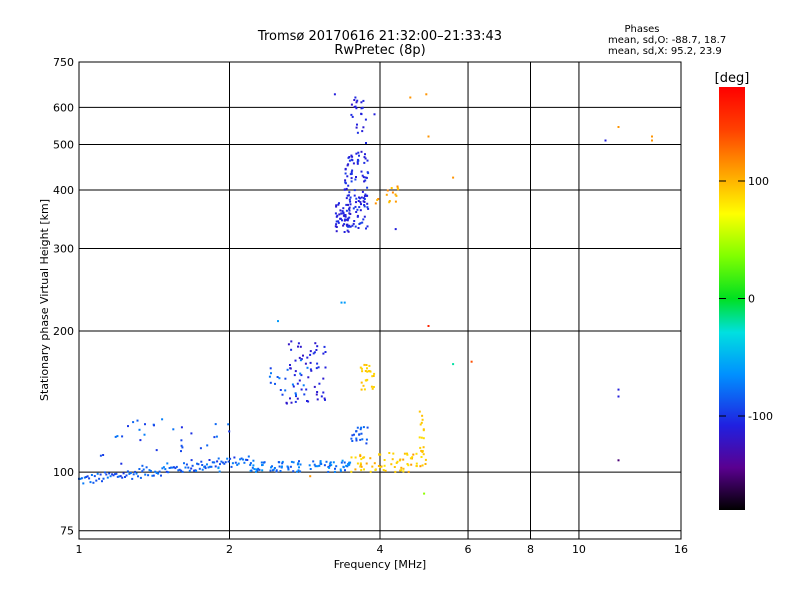 Image resolution: width=800 pixels, height=600 pixels. Describe the element at coordinates (579, 549) in the screenshot. I see `x-tick-label: 10` at that location.